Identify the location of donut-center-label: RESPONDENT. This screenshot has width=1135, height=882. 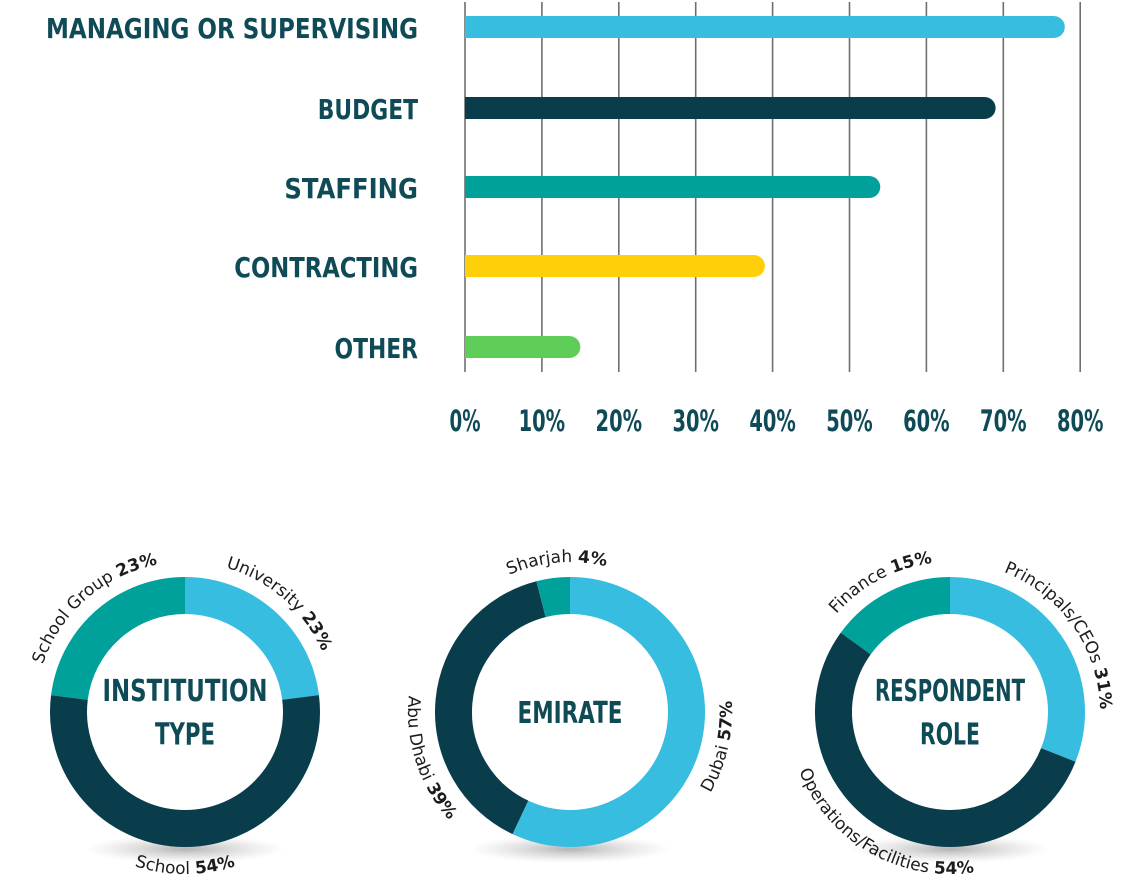
(950, 691).